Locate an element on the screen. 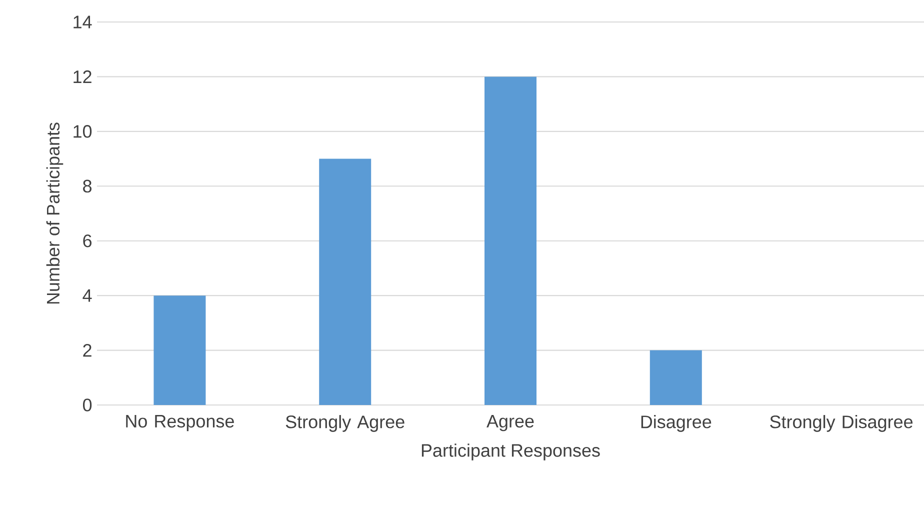  y-tick-label: 8 is located at coordinates (87, 186).